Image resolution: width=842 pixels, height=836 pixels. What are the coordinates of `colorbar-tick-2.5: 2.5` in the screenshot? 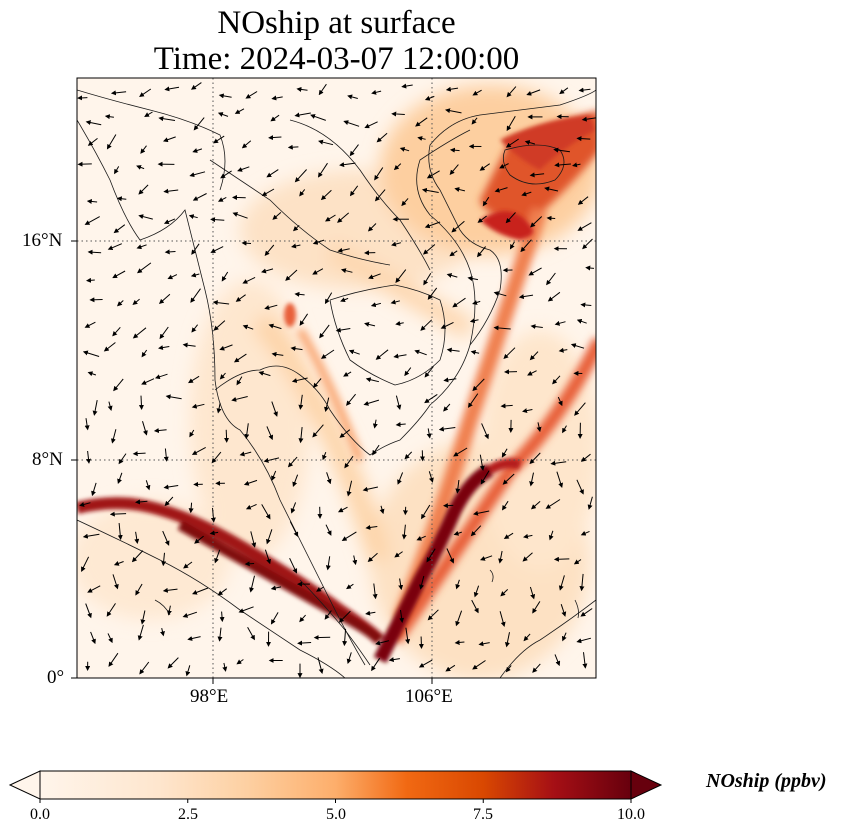 It's located at (188, 814).